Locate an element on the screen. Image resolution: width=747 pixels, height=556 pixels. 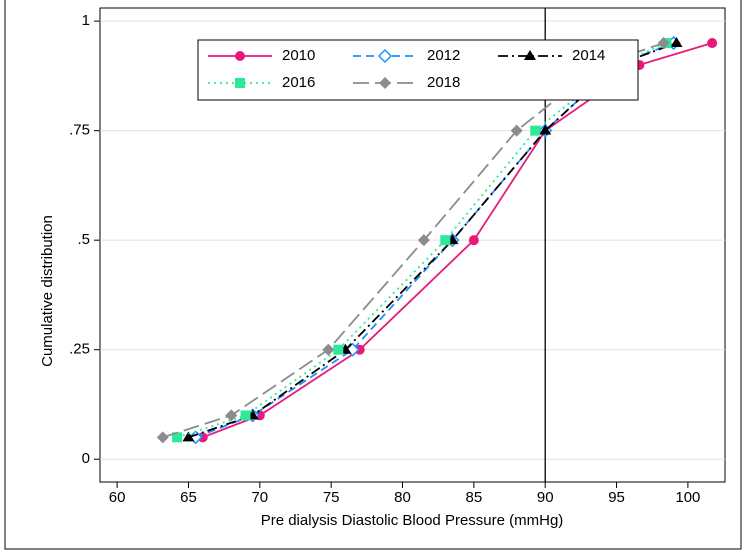
legend-label: 2018 is located at coordinates (443, 82).